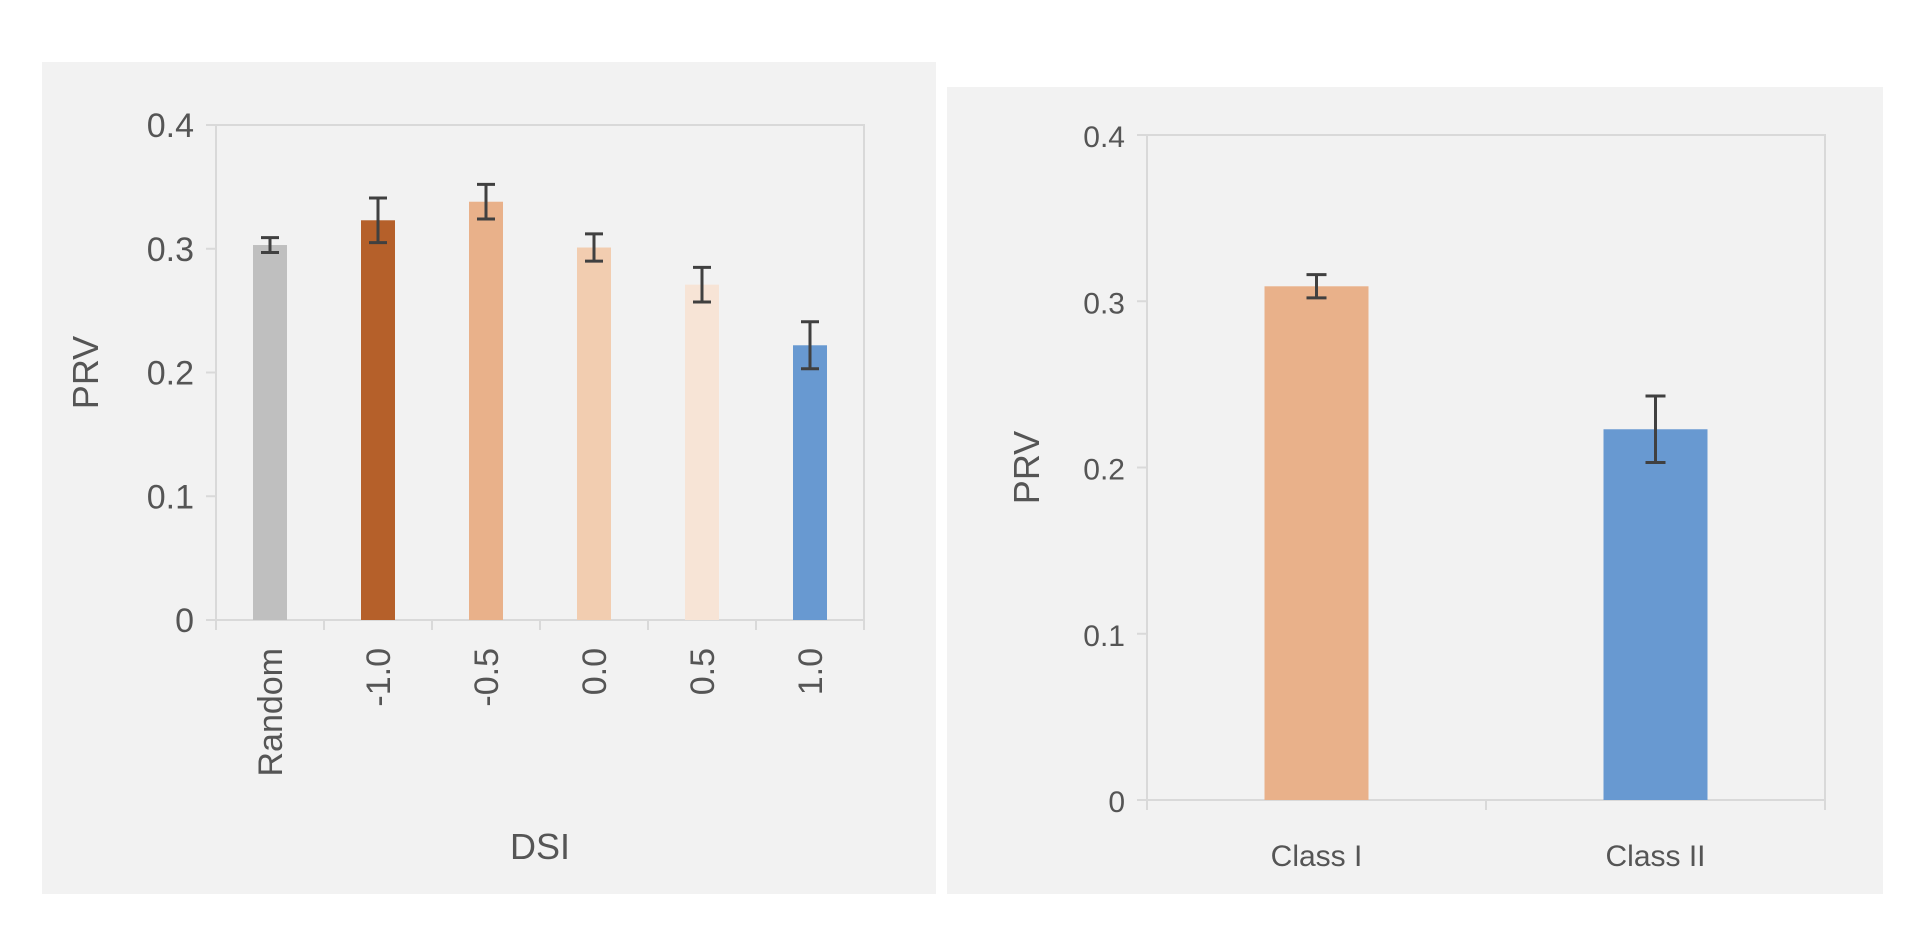 This screenshot has width=1930, height=940. Describe the element at coordinates (1655, 614) in the screenshot. I see `bar-class-ii` at that location.